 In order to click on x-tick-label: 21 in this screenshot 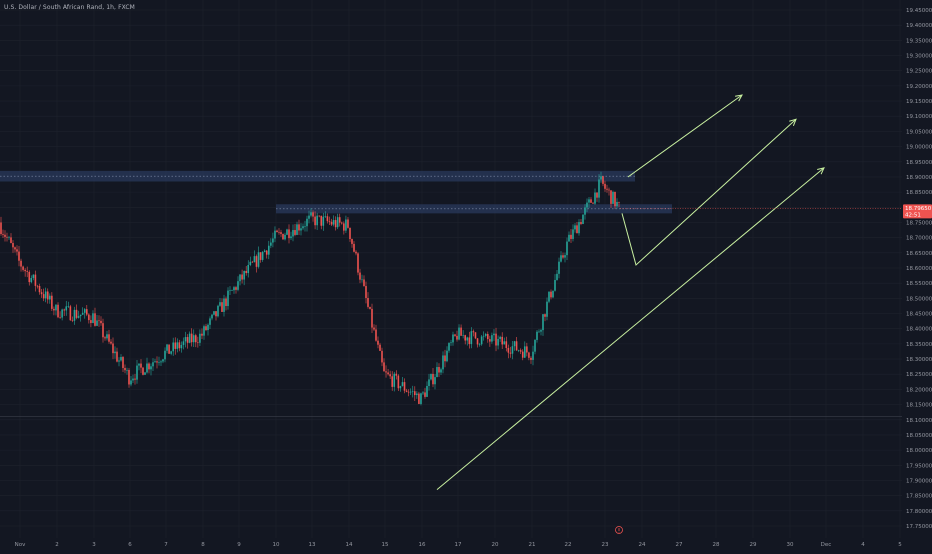, I will do `click(532, 545)`.